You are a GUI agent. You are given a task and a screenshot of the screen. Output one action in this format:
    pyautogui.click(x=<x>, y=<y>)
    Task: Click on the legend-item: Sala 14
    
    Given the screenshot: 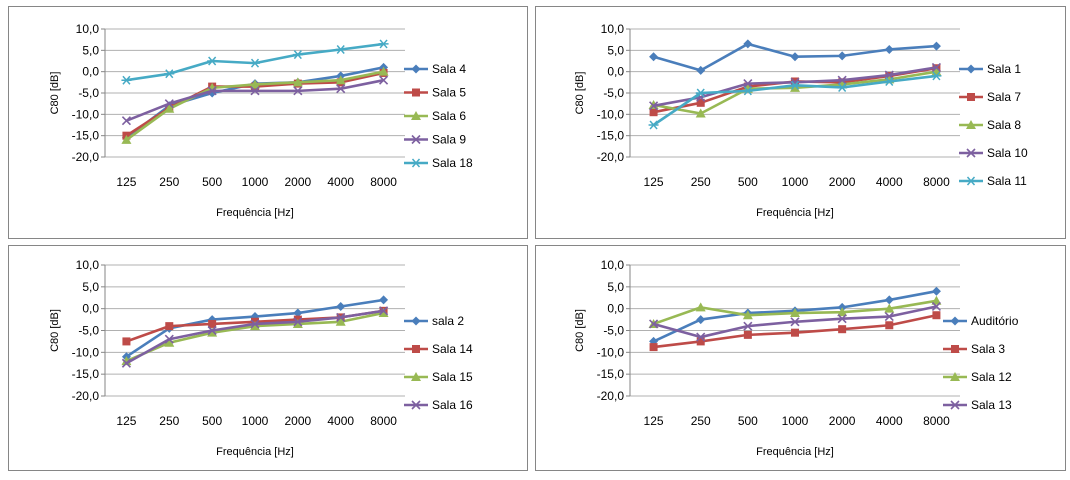 What is the action you would take?
    pyautogui.click(x=438, y=349)
    